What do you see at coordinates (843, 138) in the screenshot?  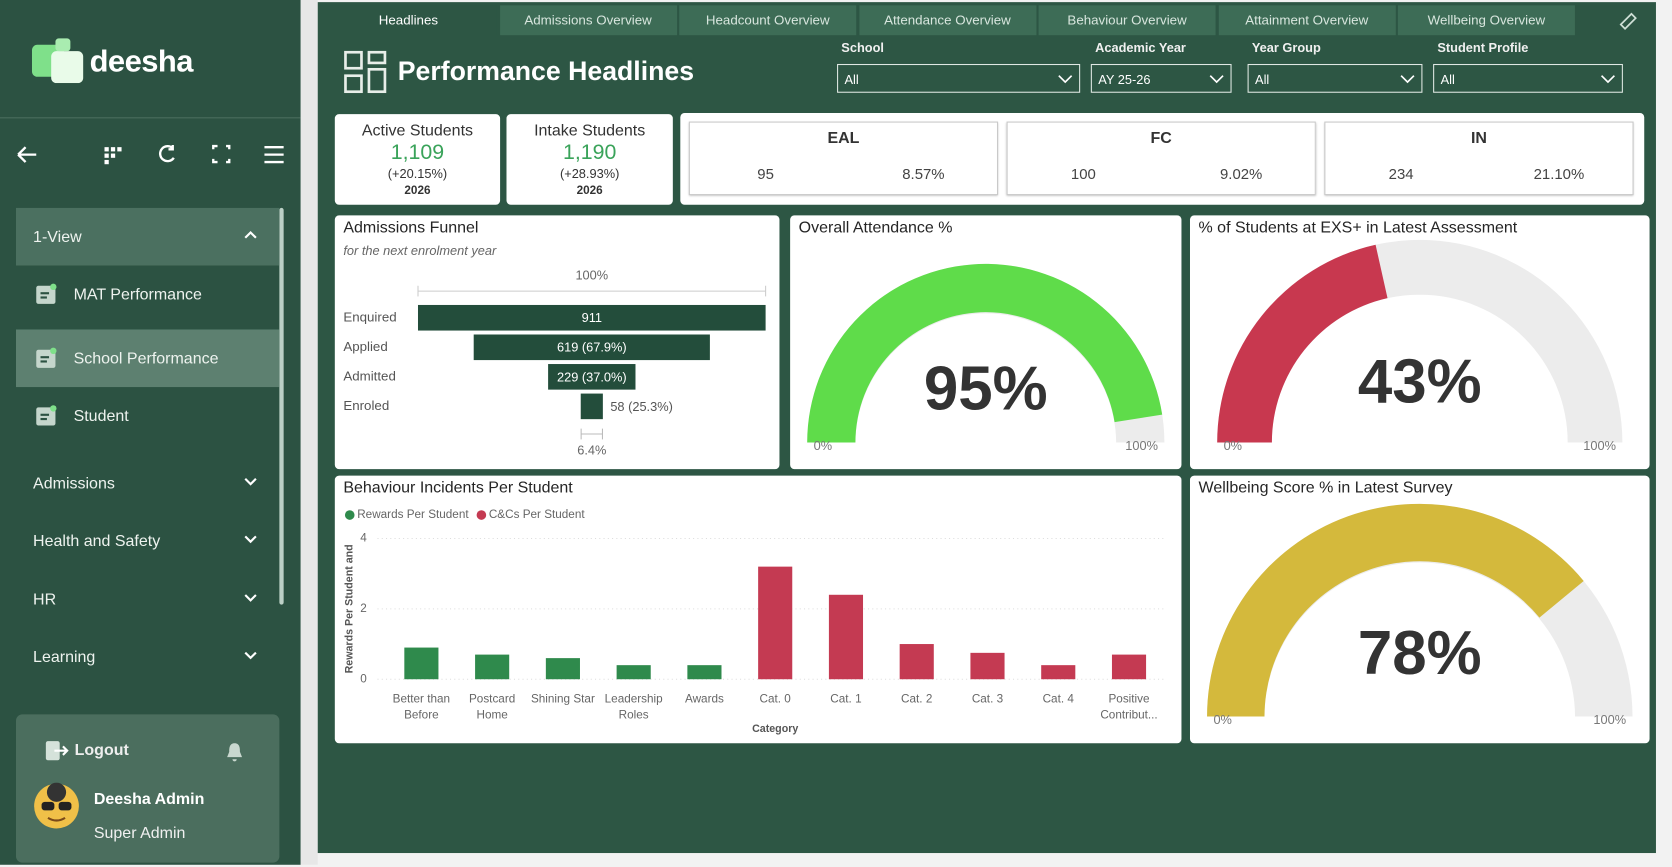 I see `group-label: EAL` at bounding box center [843, 138].